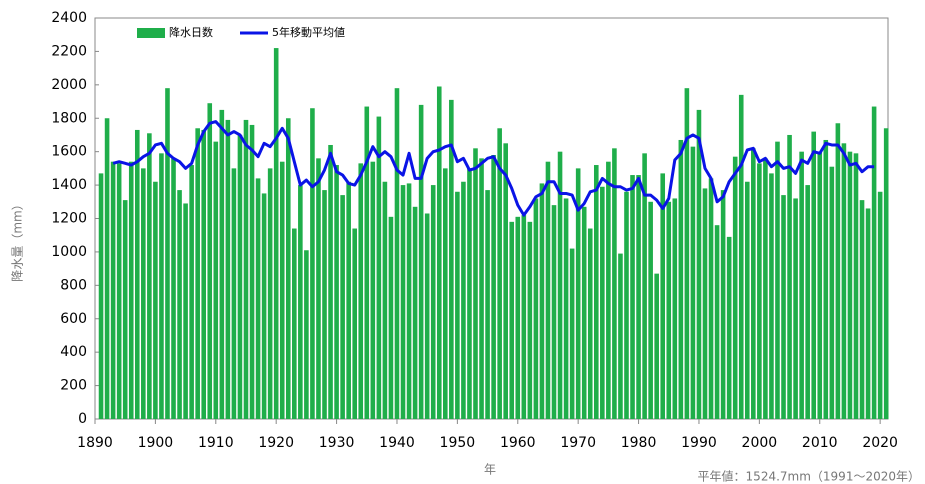  What do you see at coordinates (69, 85) in the screenshot?
I see `y-tick-label: 2000` at bounding box center [69, 85].